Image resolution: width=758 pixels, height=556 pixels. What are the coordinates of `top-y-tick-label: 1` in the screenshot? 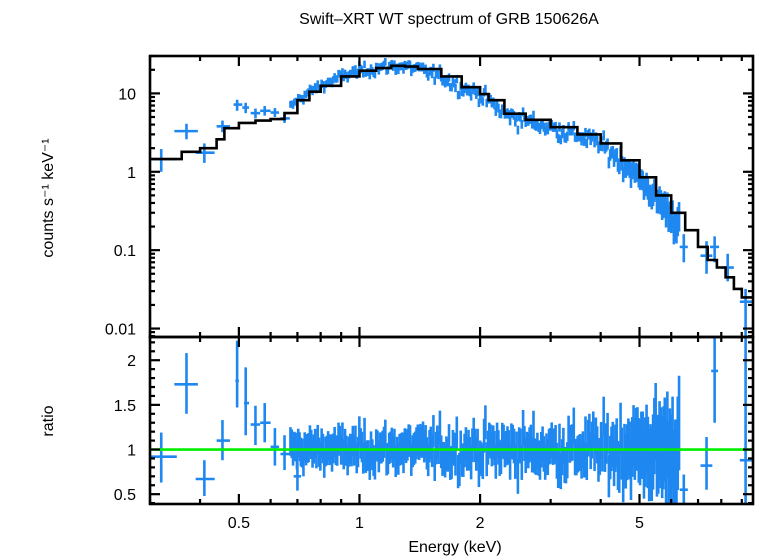 It's located at (131, 173).